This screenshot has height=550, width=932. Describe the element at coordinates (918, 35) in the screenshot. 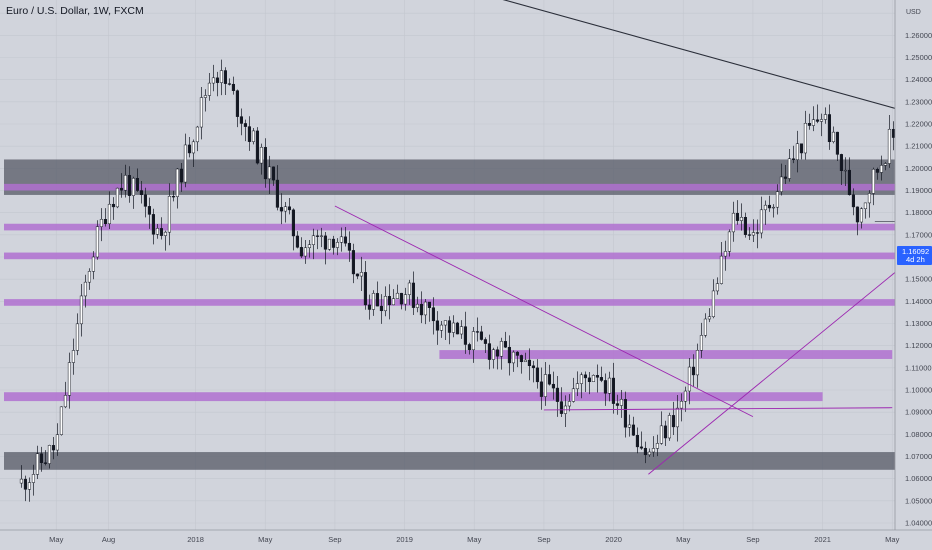

I see `y-tick-label: 1.26000` at that location.